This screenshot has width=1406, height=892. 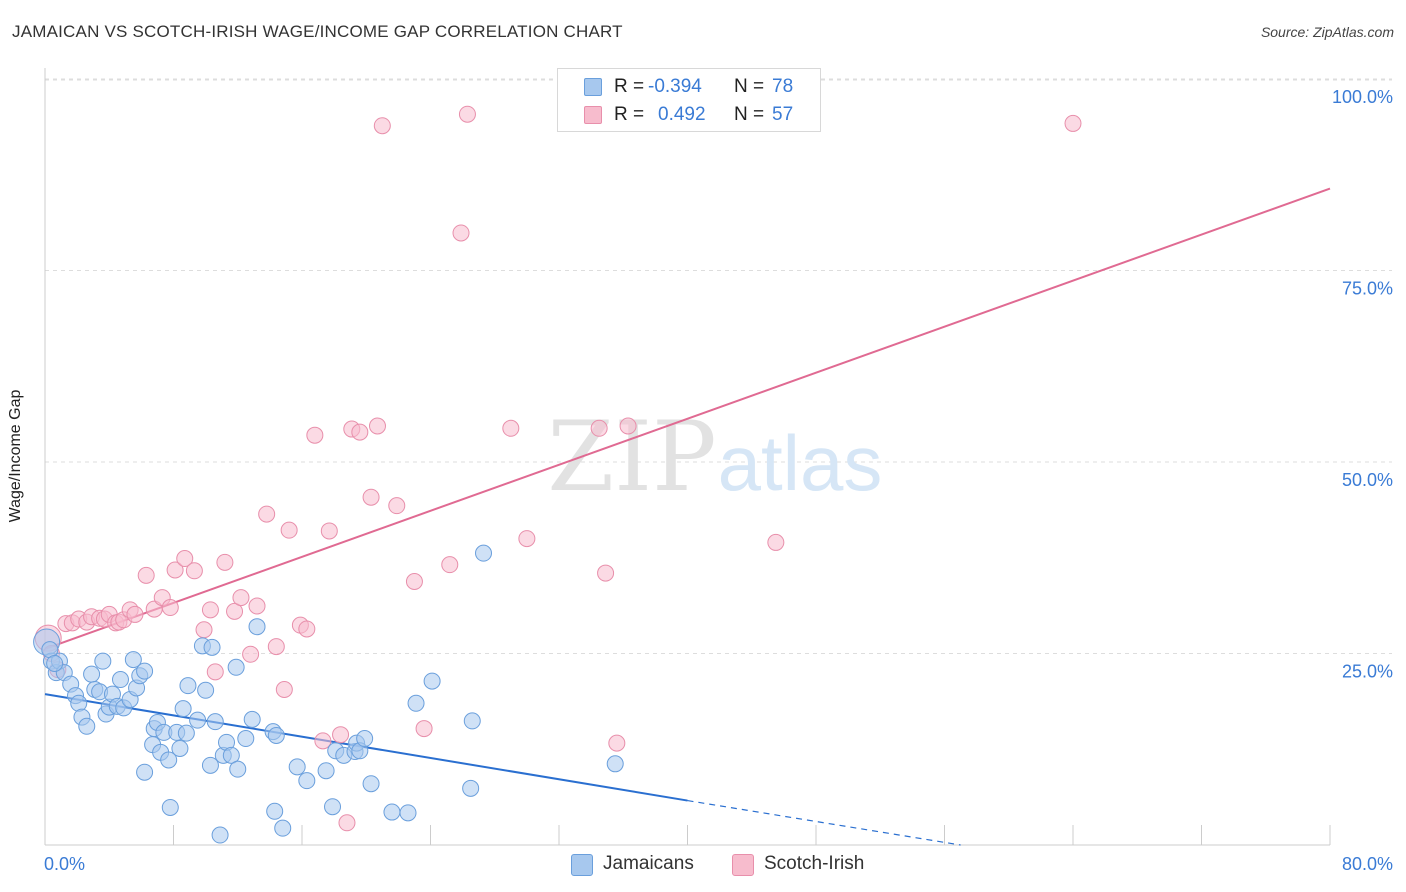 What do you see at coordinates (1367, 672) in the screenshot?
I see `y-tick-label: 25.0%` at bounding box center [1367, 672].